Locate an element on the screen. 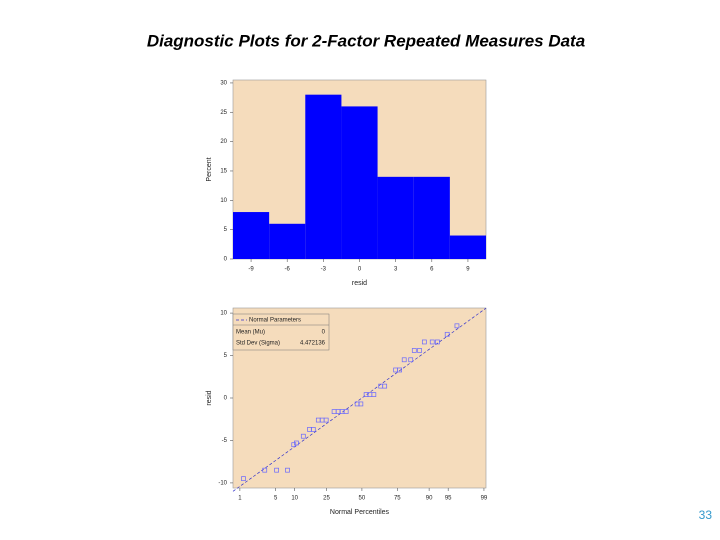  x-tick-label: -6 is located at coordinates (288, 270).